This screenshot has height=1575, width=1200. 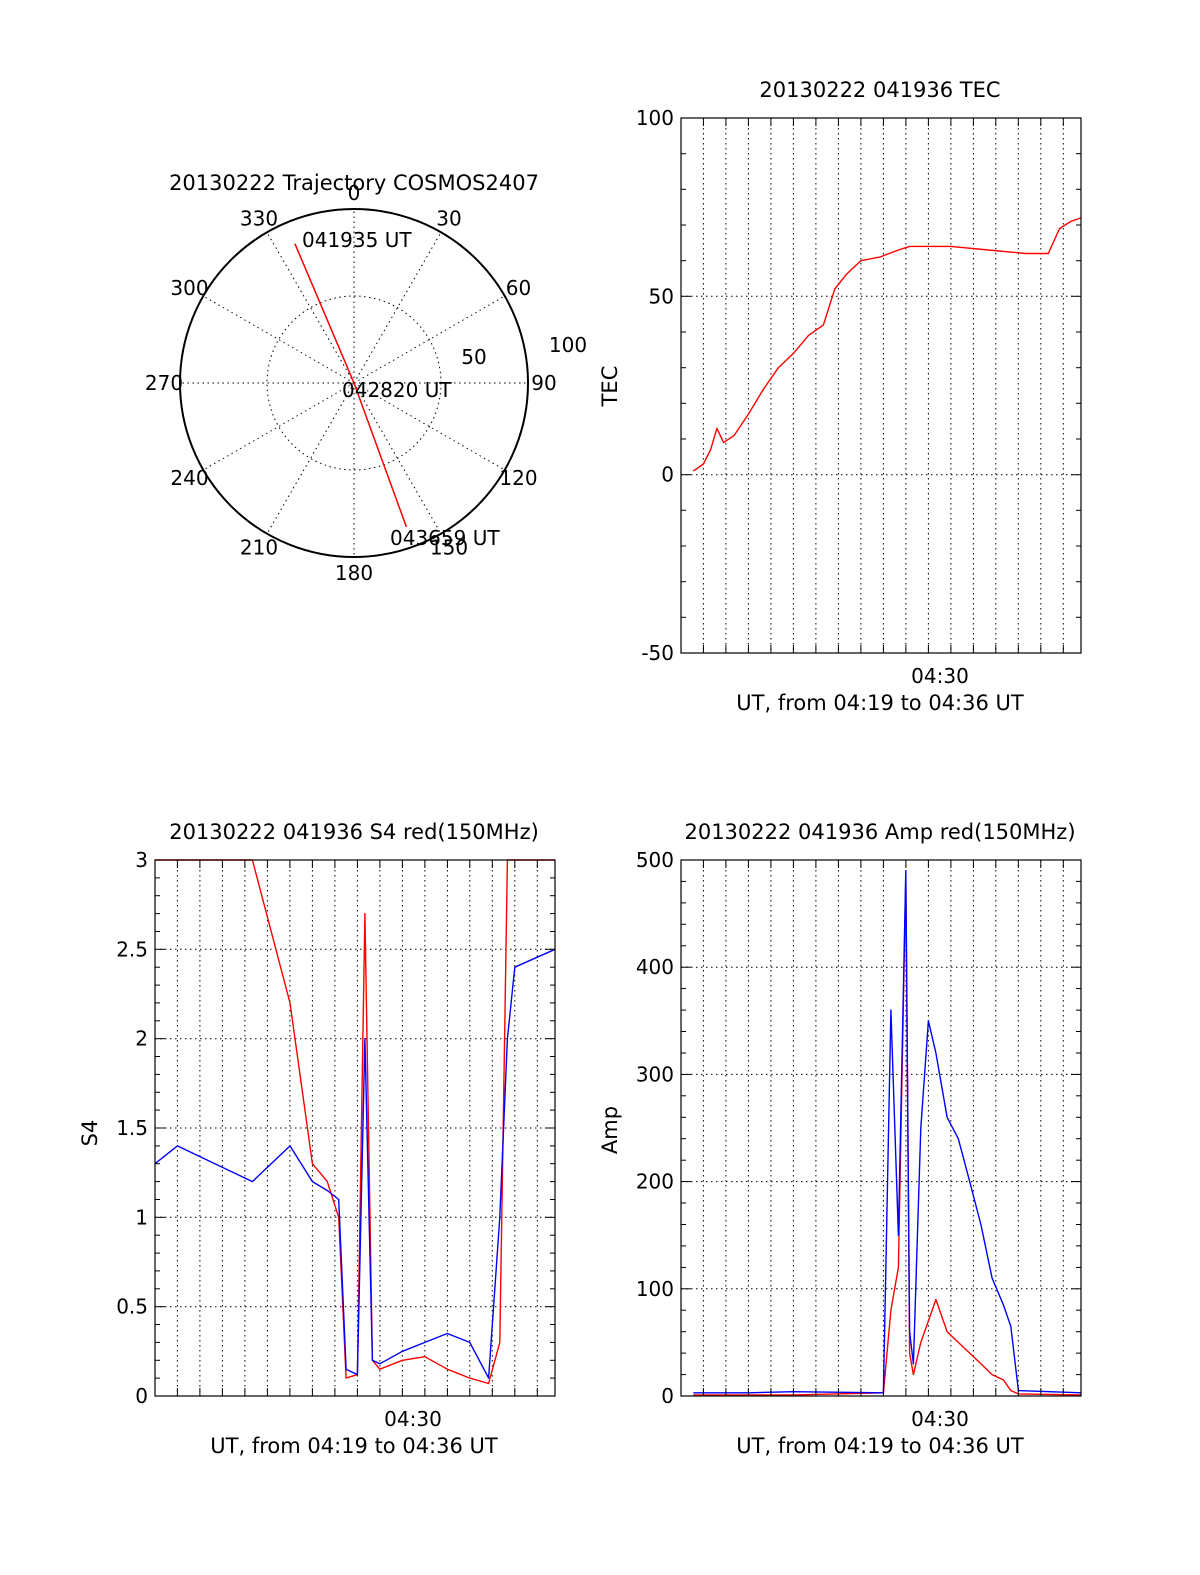 I want to click on s4-x-axis-label: UT, from 04:19 to 04:36 UT, so click(x=354, y=1446).